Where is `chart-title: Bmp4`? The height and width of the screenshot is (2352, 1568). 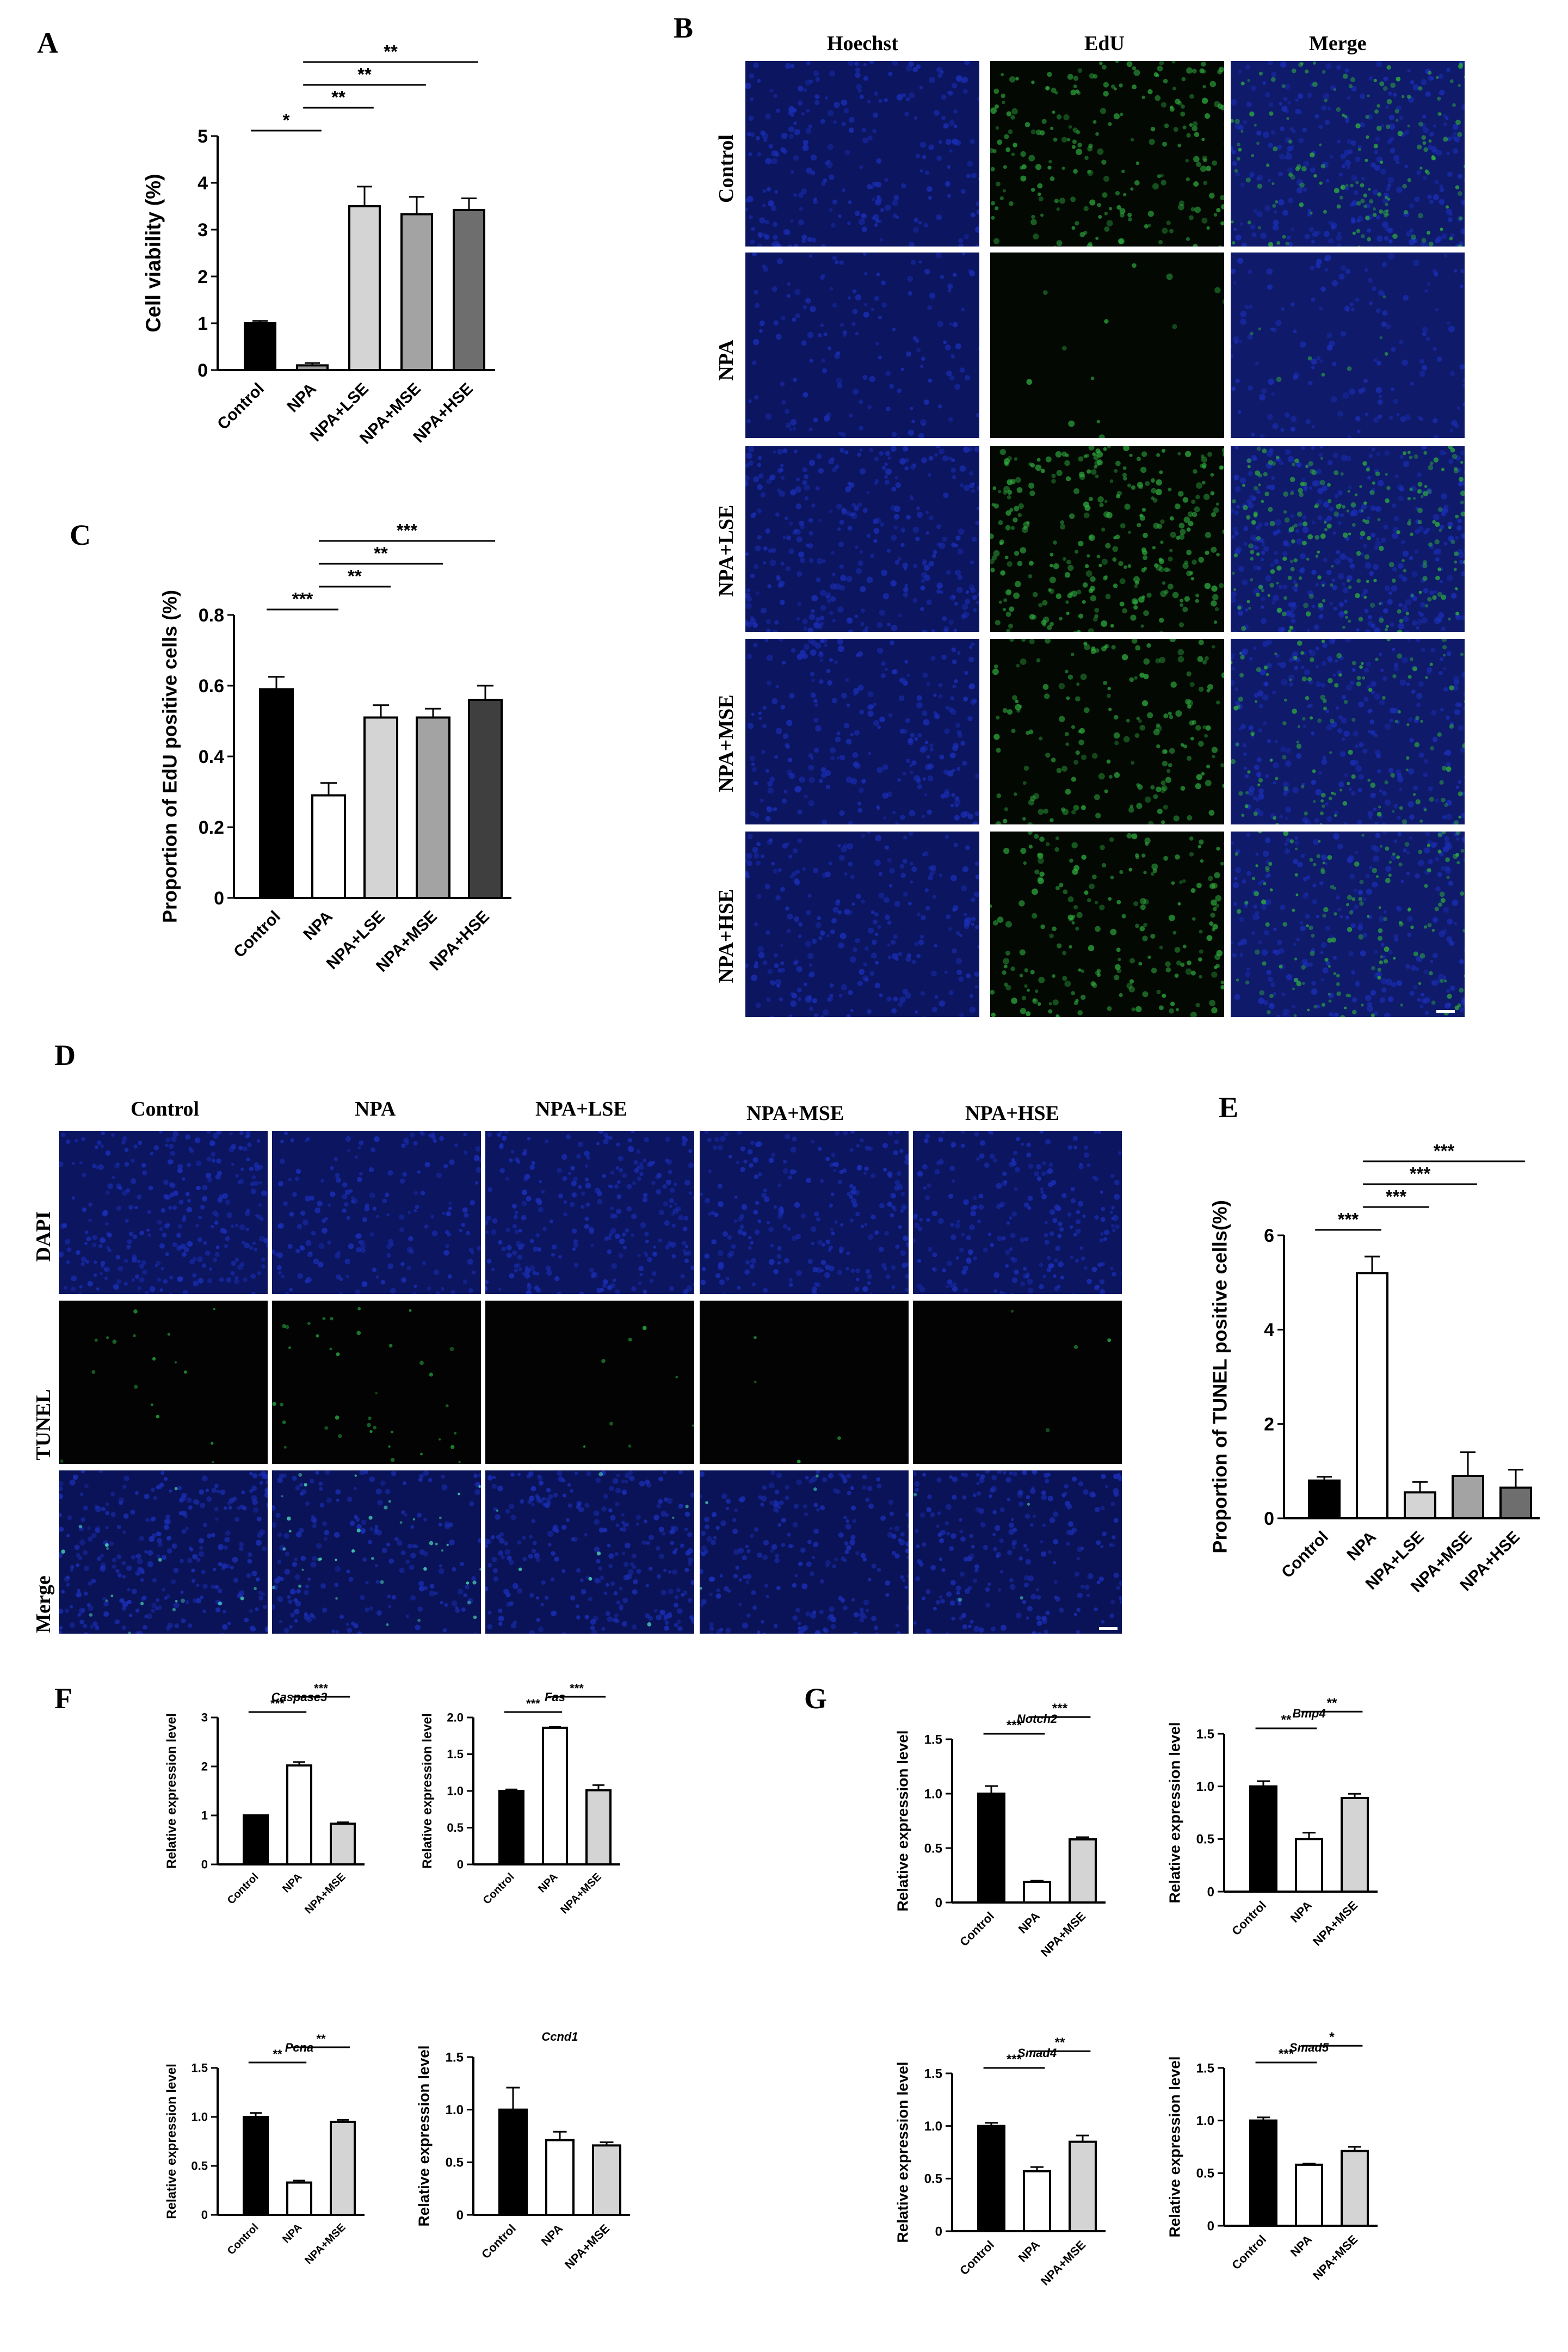 chart-title: Bmp4 is located at coordinates (1309, 1713).